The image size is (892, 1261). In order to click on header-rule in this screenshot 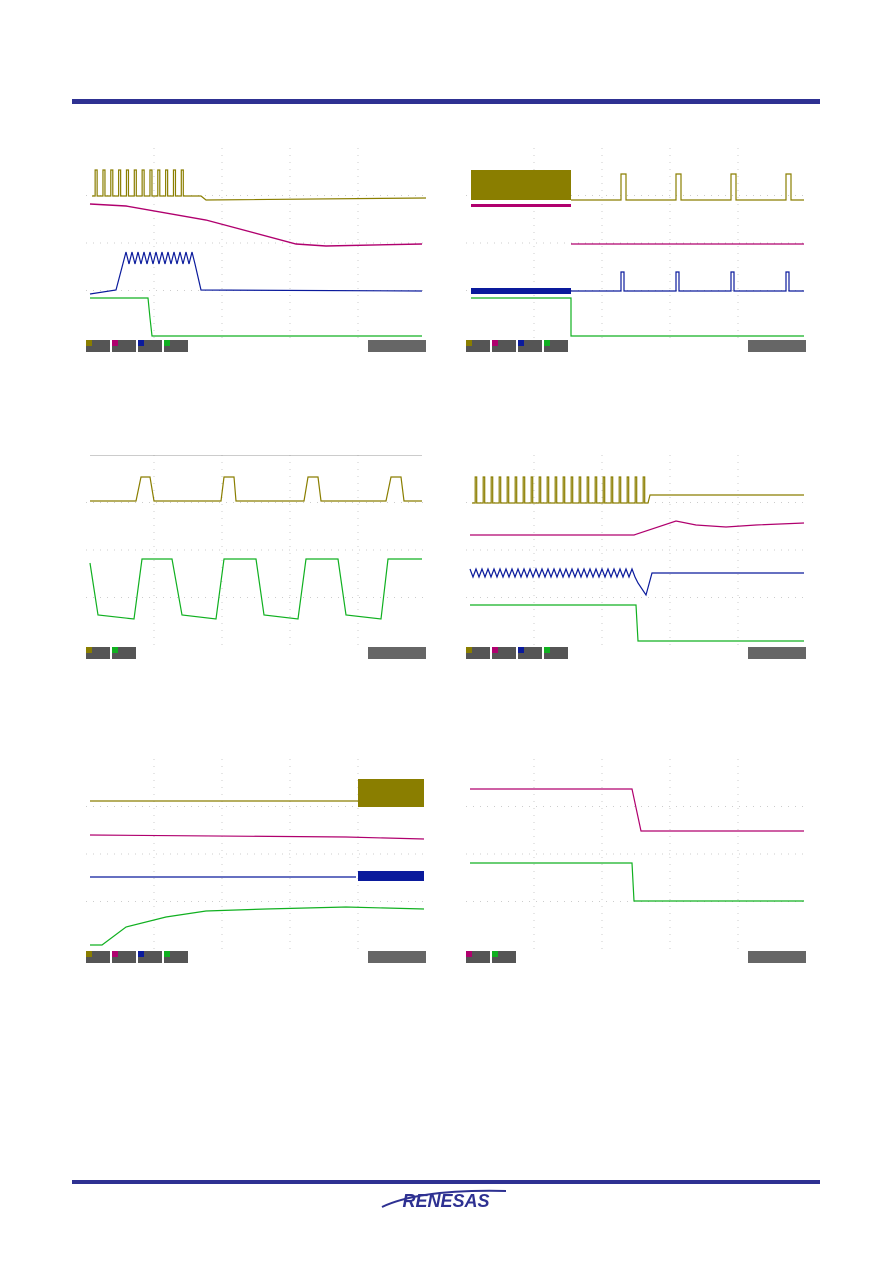, I will do `click(446, 101)`.